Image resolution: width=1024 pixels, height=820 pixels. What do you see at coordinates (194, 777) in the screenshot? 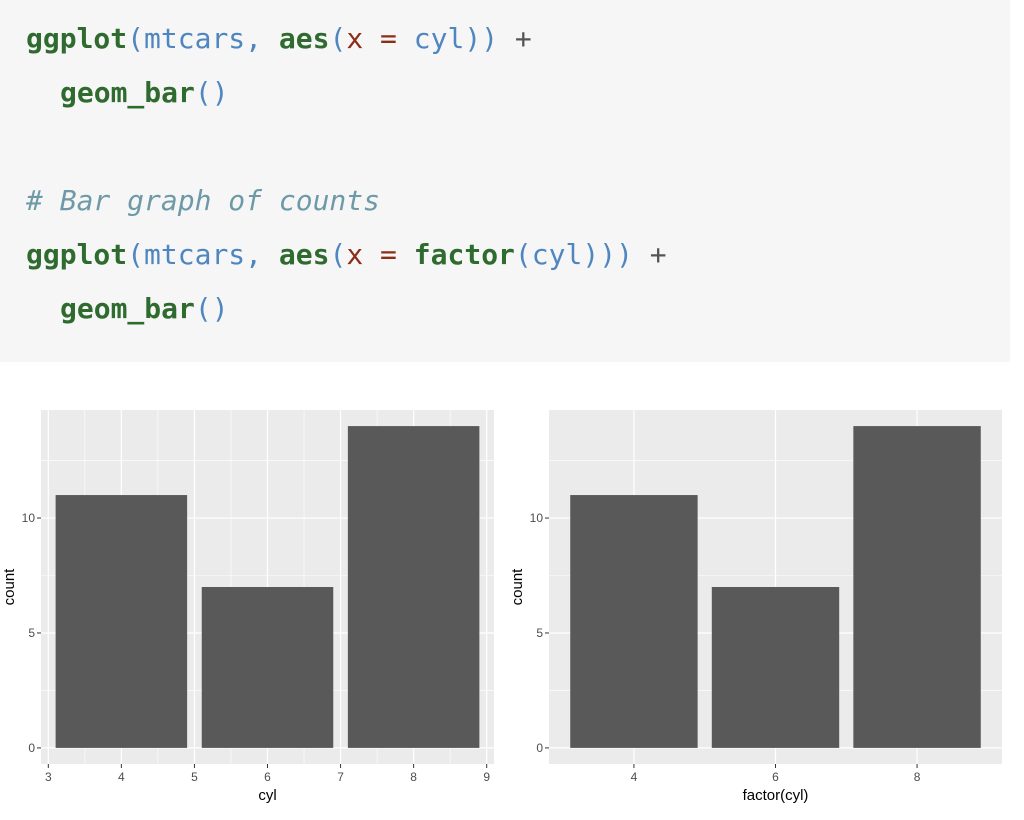
I see `x-tick-label: 5` at bounding box center [194, 777].